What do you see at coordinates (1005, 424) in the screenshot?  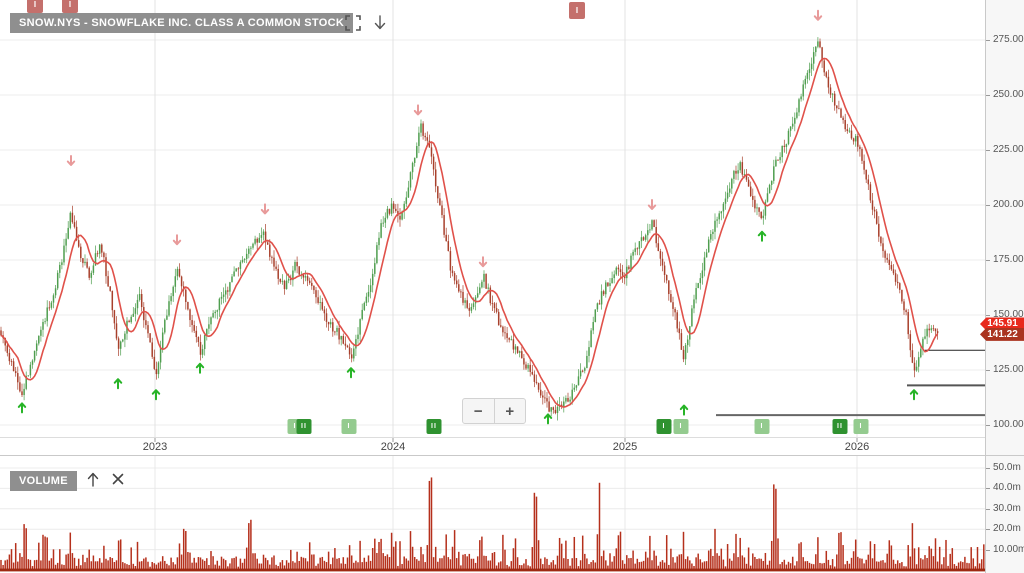 I see `price-axis-label: 100.00` at bounding box center [1005, 424].